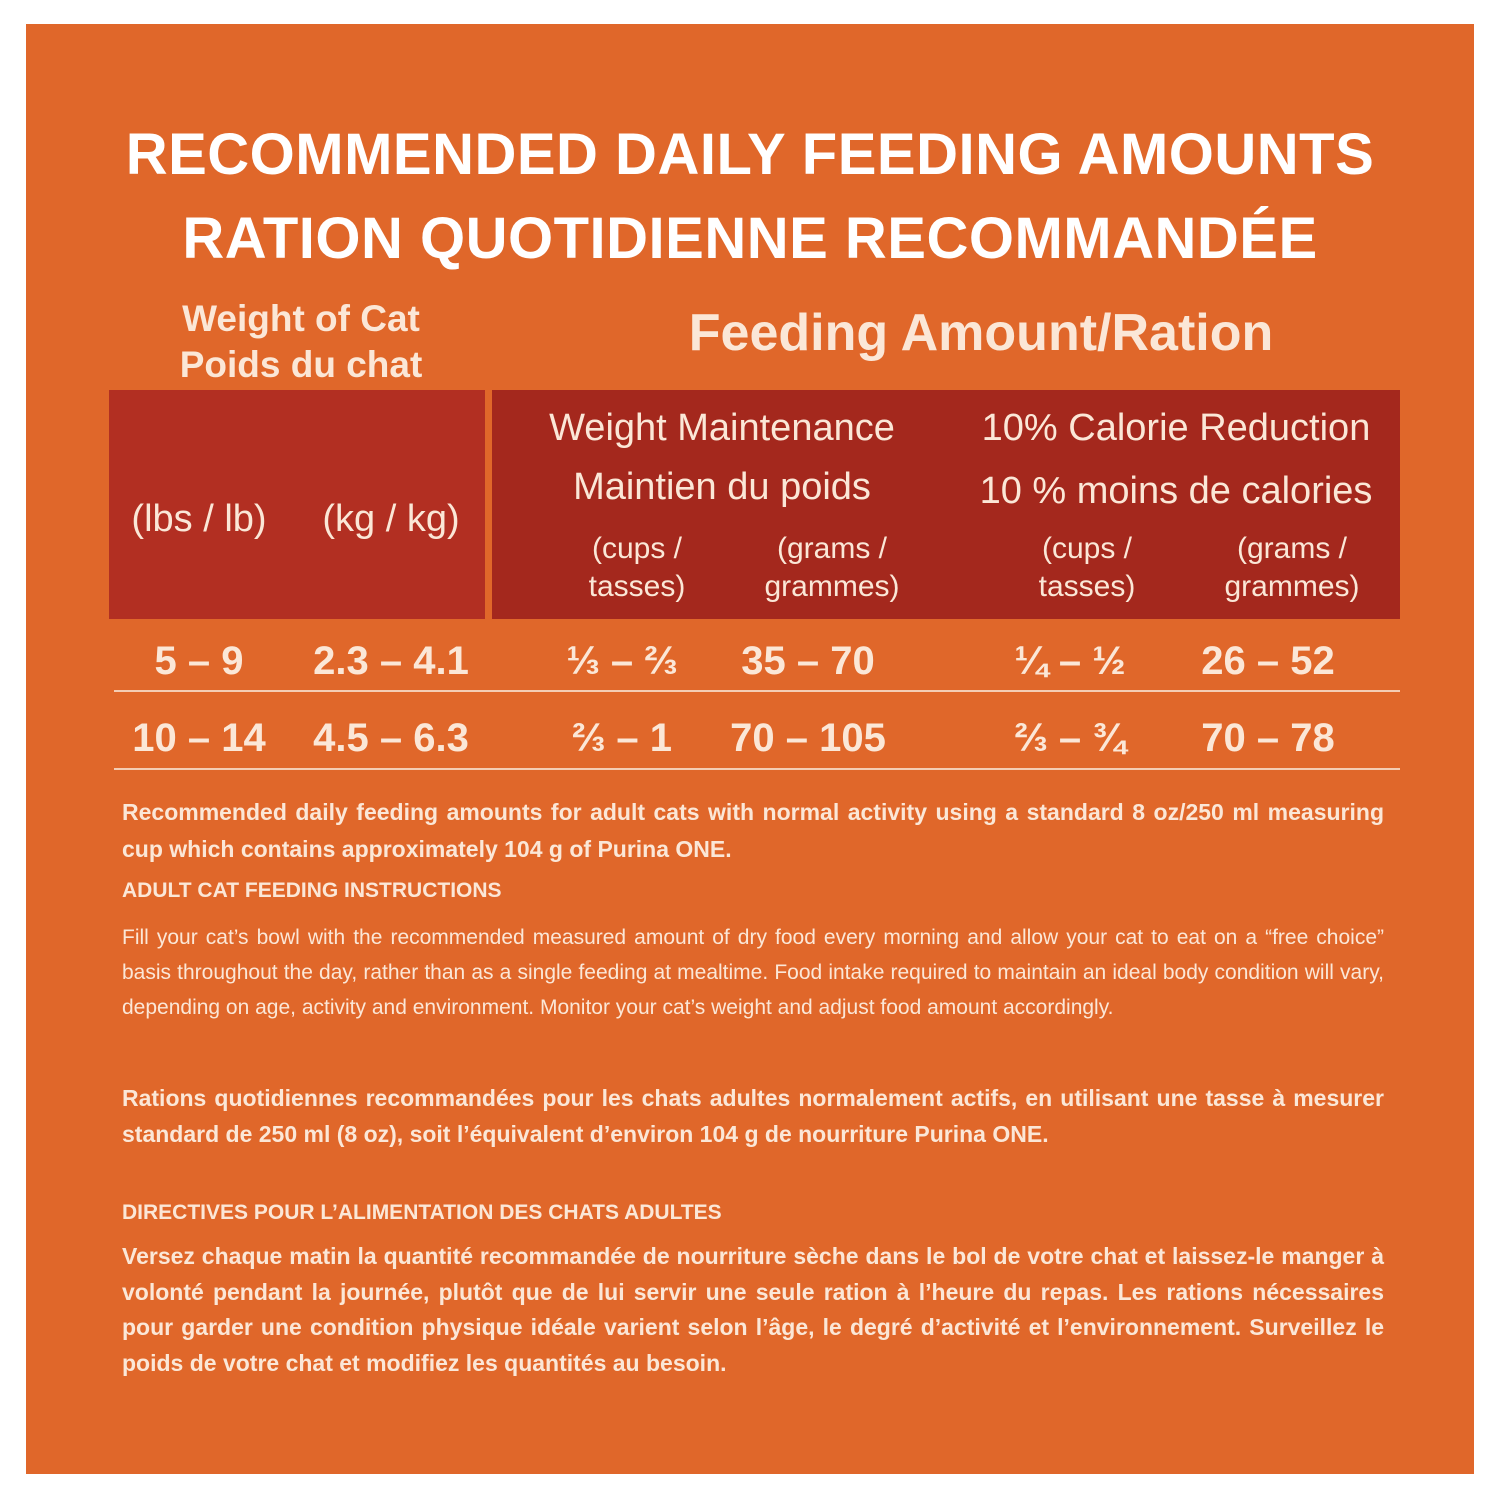 Image resolution: width=1500 pixels, height=1500 pixels. What do you see at coordinates (391, 661) in the screenshot?
I see `row1-kg: 2.3 – 4.1` at bounding box center [391, 661].